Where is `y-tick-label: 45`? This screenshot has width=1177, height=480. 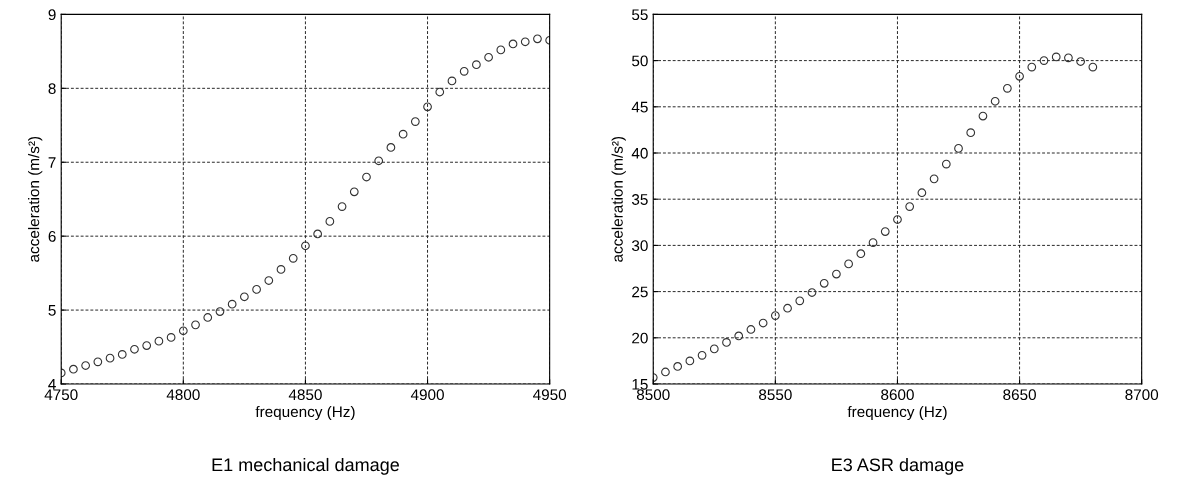 y-tick-label: 45 is located at coordinates (639, 107).